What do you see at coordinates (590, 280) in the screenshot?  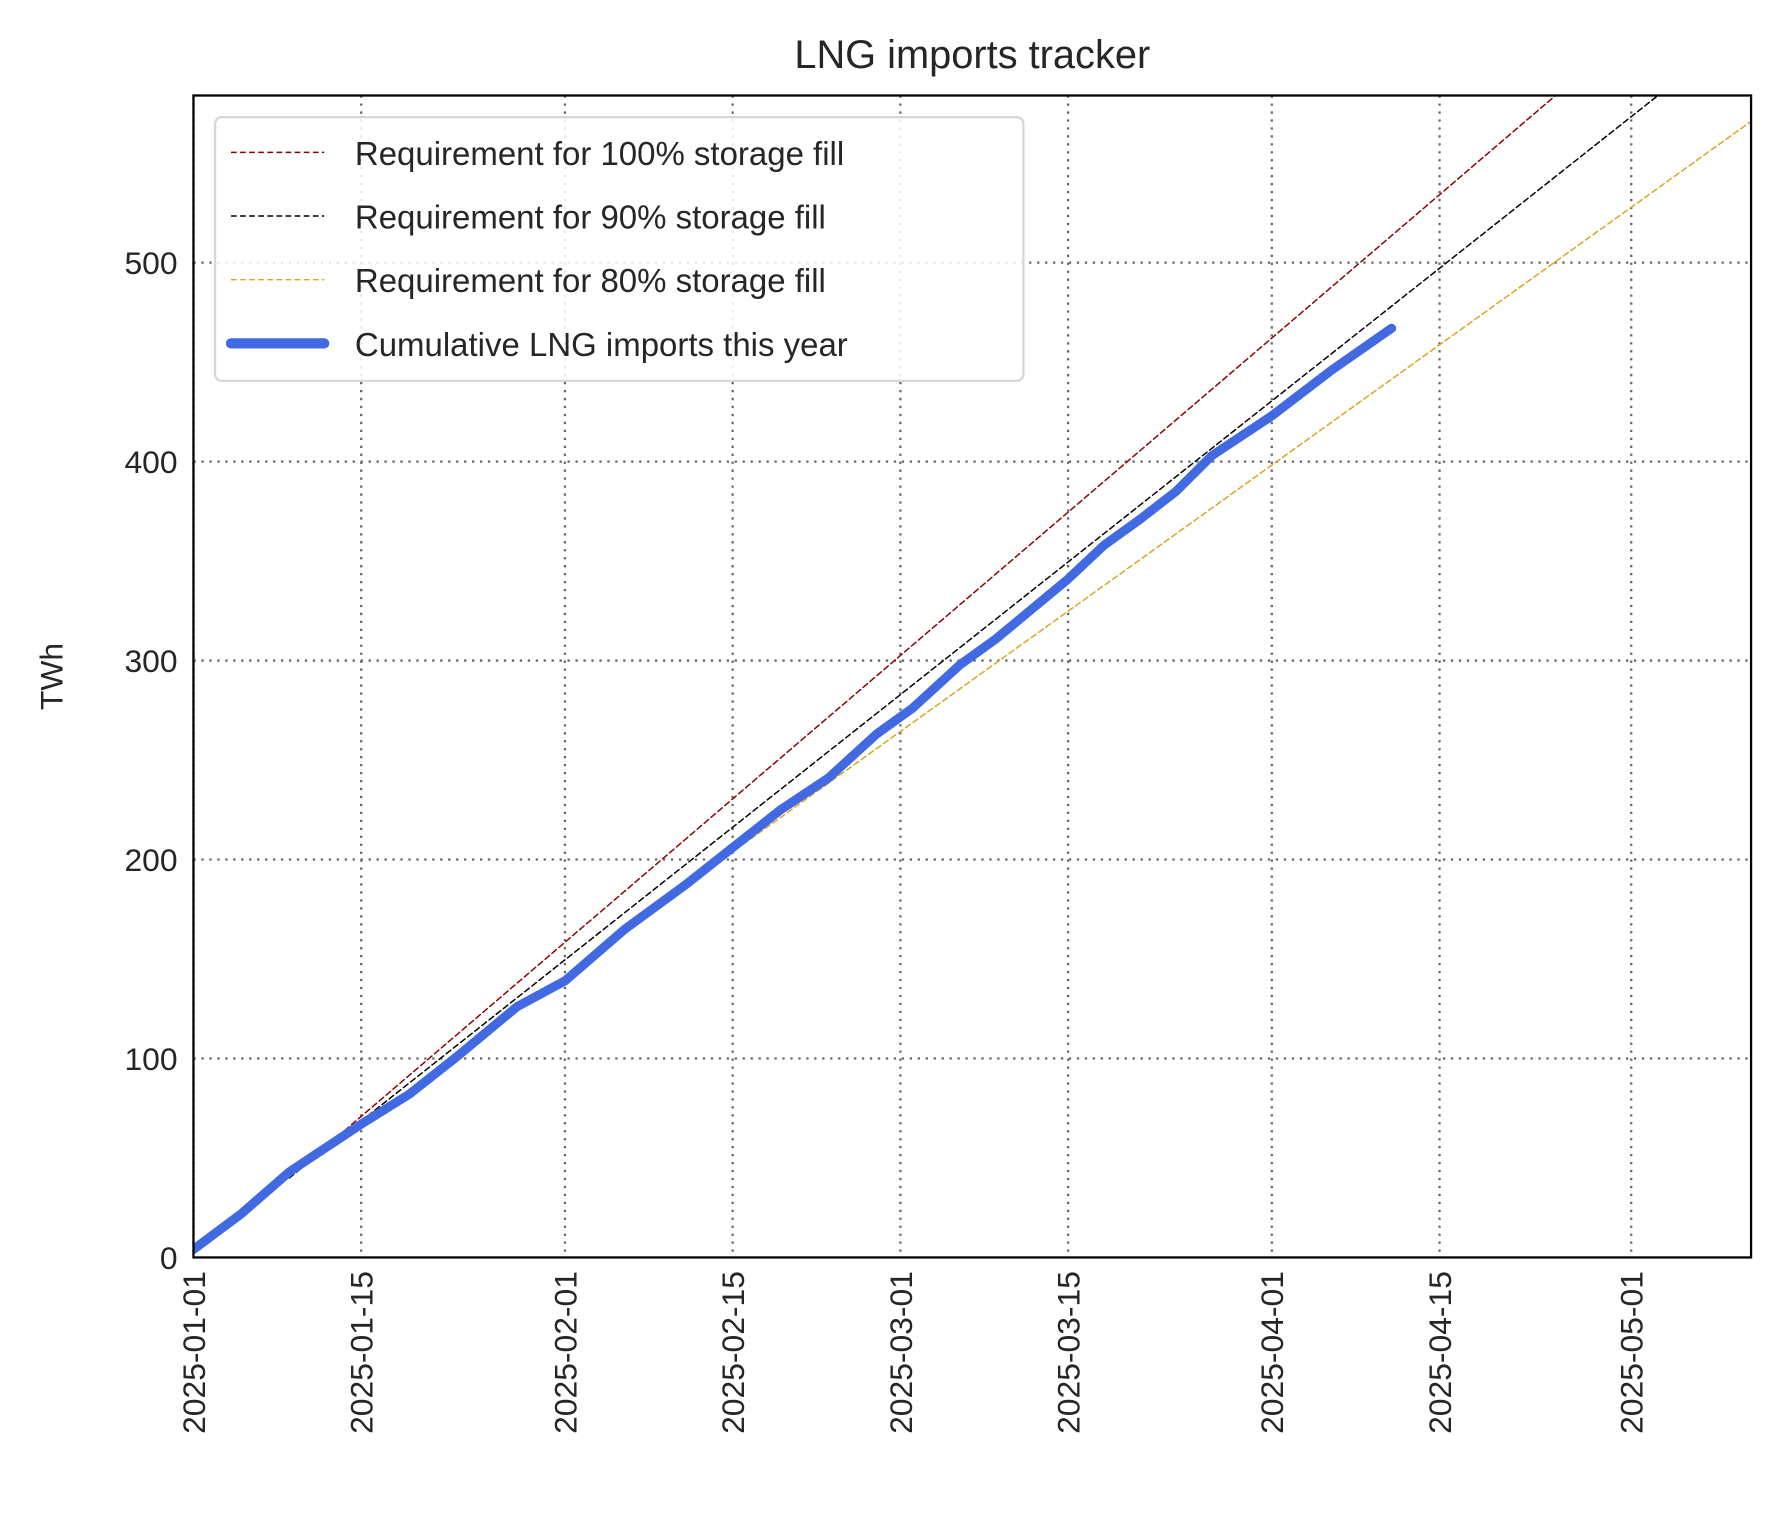 I see `legend-label: Requirement for 80% storage fill` at bounding box center [590, 280].